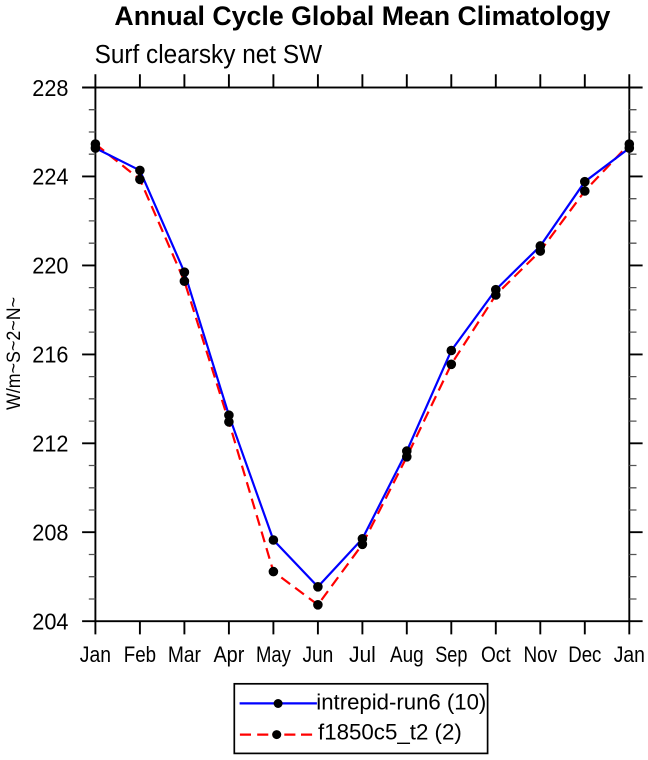 The height and width of the screenshot is (760, 648). What do you see at coordinates (390, 731) in the screenshot?
I see `svg-text: f1850c5_t2 (2)` at bounding box center [390, 731].